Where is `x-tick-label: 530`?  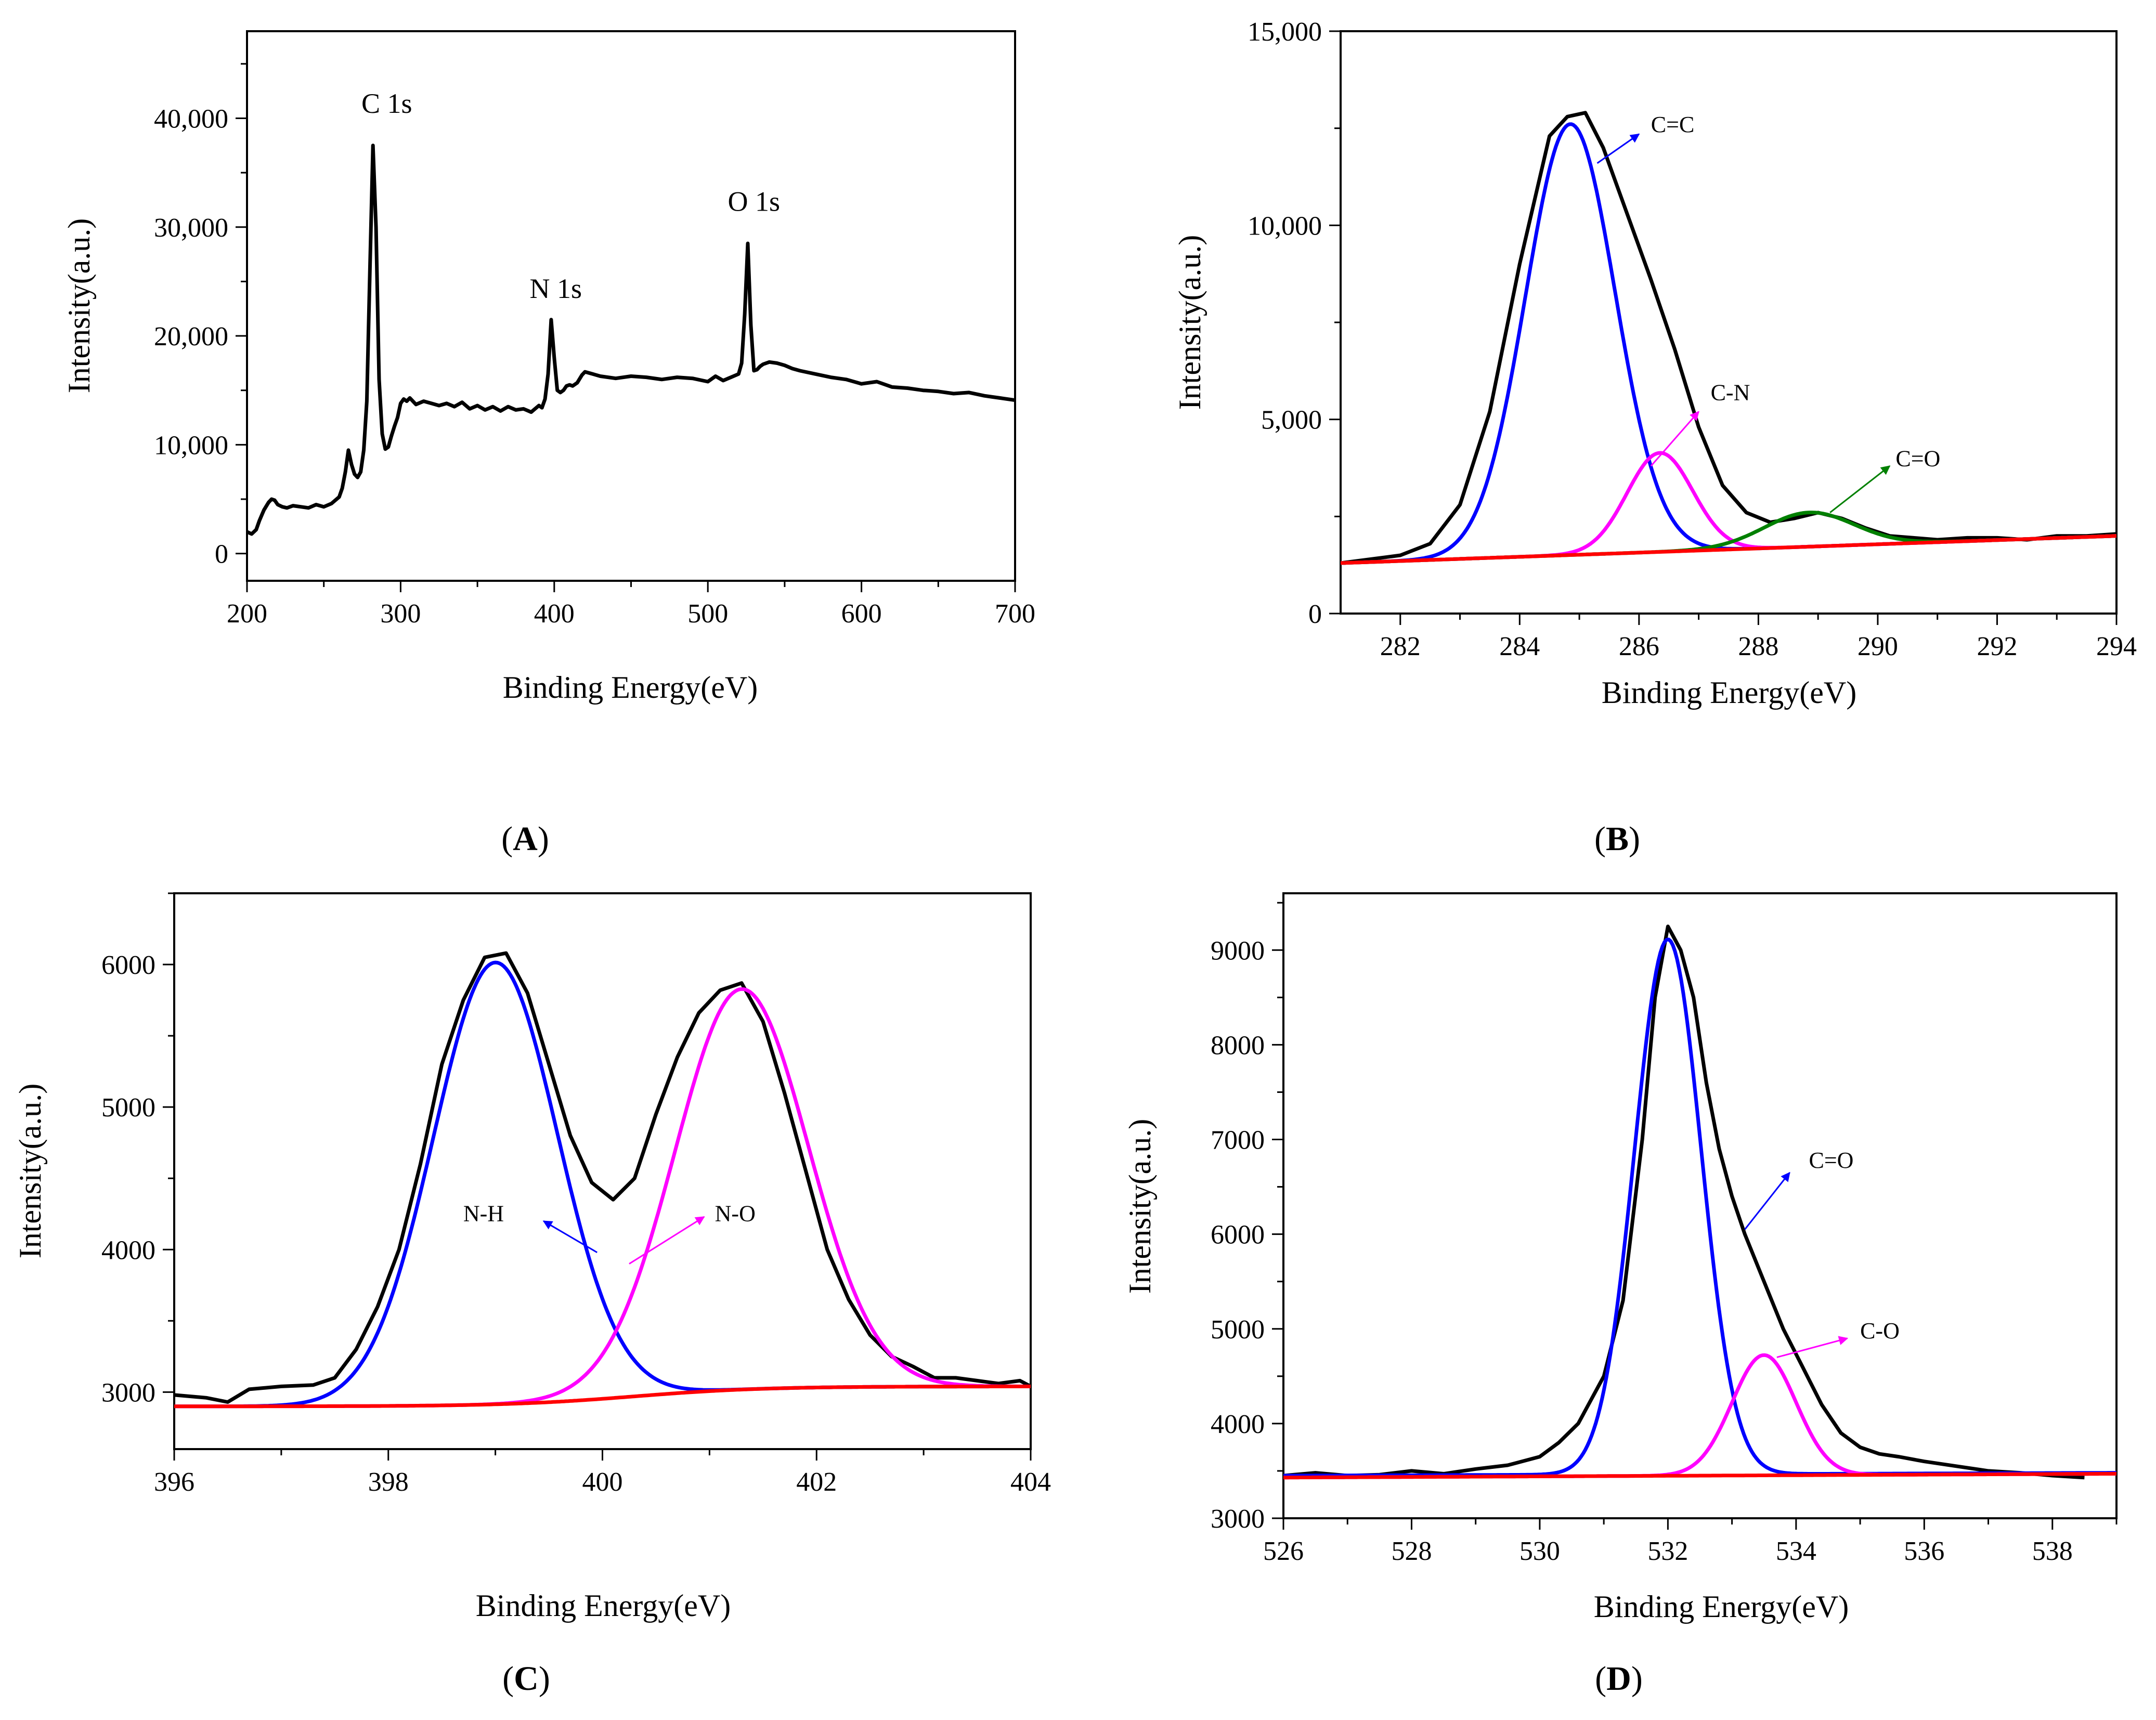
x-tick-label: 530 is located at coordinates (1539, 1551).